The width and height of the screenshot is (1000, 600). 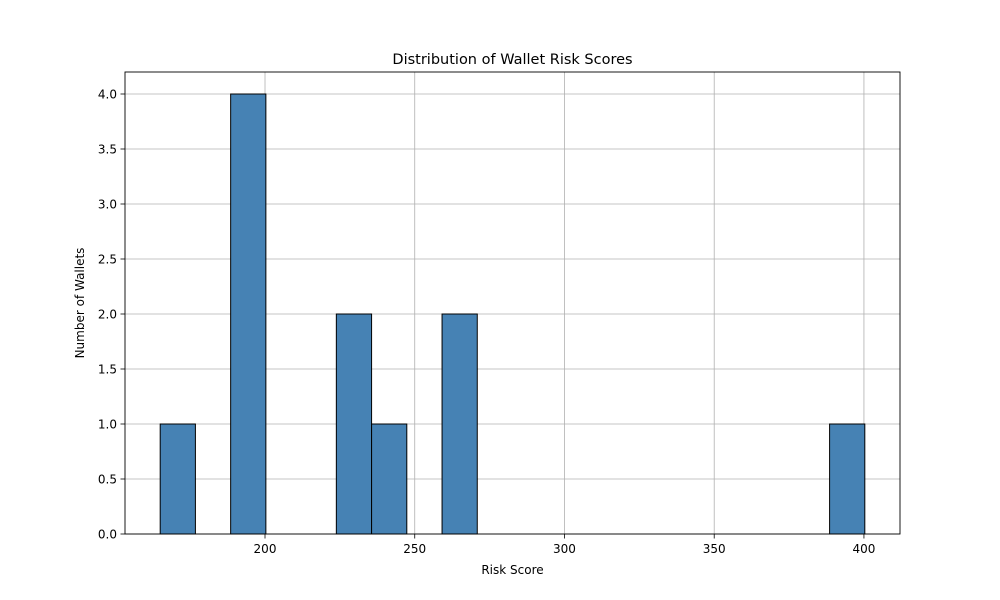 What do you see at coordinates (512, 60) in the screenshot?
I see `chart-title: Distribution of Wallet Risk Scores` at bounding box center [512, 60].